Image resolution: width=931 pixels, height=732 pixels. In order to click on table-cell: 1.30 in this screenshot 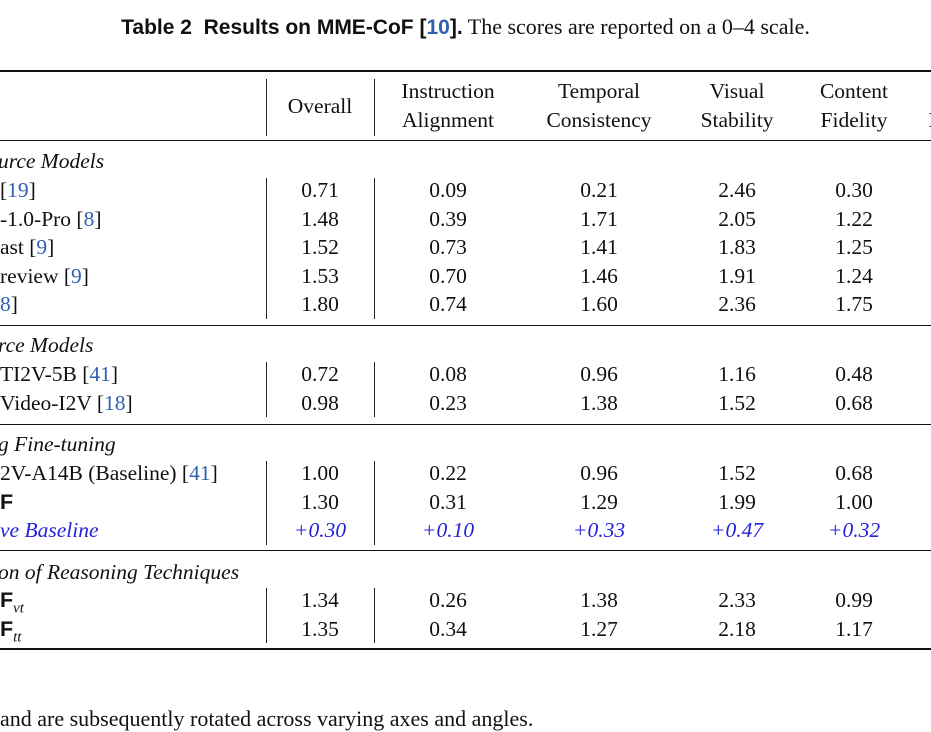, I will do `click(320, 501)`.